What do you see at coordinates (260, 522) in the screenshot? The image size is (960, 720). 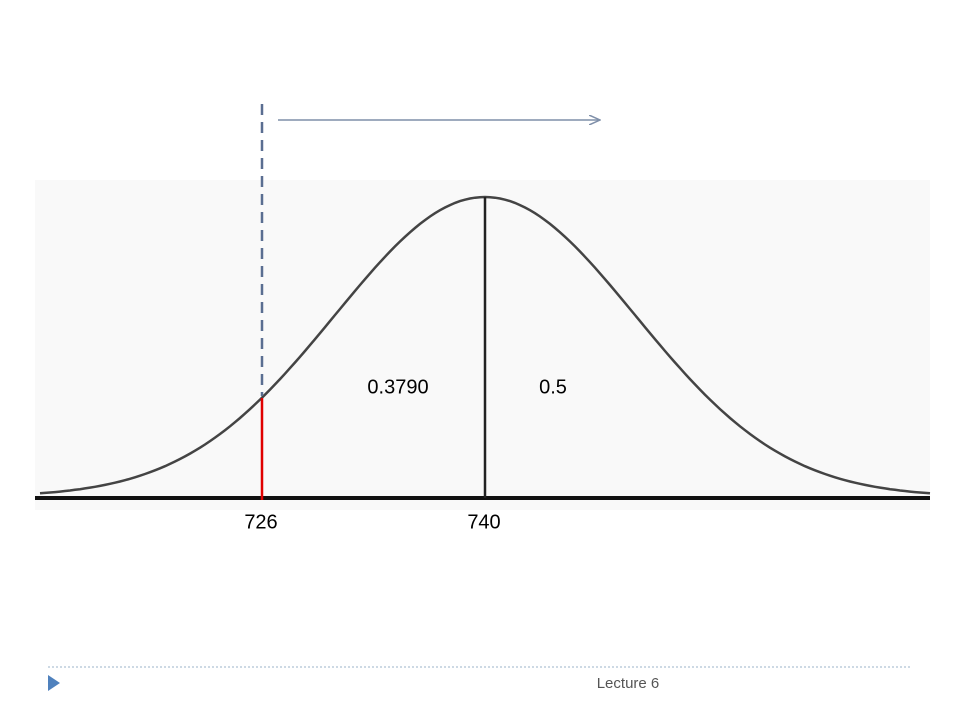 I see `marker-label: 726` at bounding box center [260, 522].